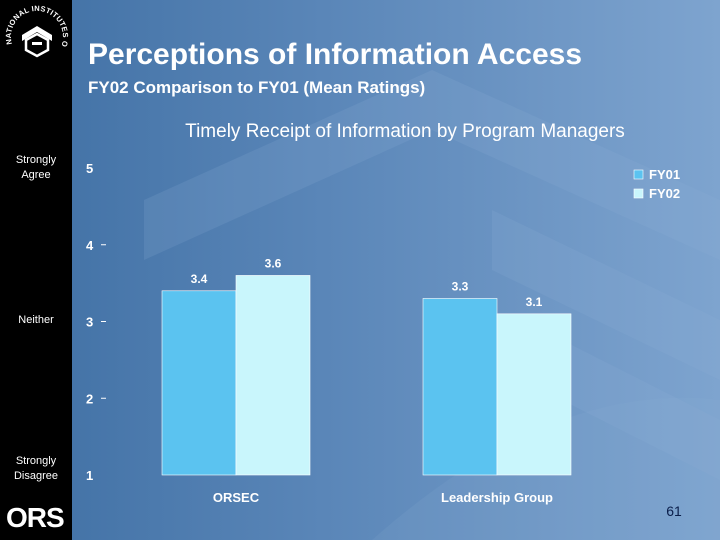 This screenshot has height=540, width=720. Describe the element at coordinates (35, 517) in the screenshot. I see `ors-logo-text: ORS` at that location.